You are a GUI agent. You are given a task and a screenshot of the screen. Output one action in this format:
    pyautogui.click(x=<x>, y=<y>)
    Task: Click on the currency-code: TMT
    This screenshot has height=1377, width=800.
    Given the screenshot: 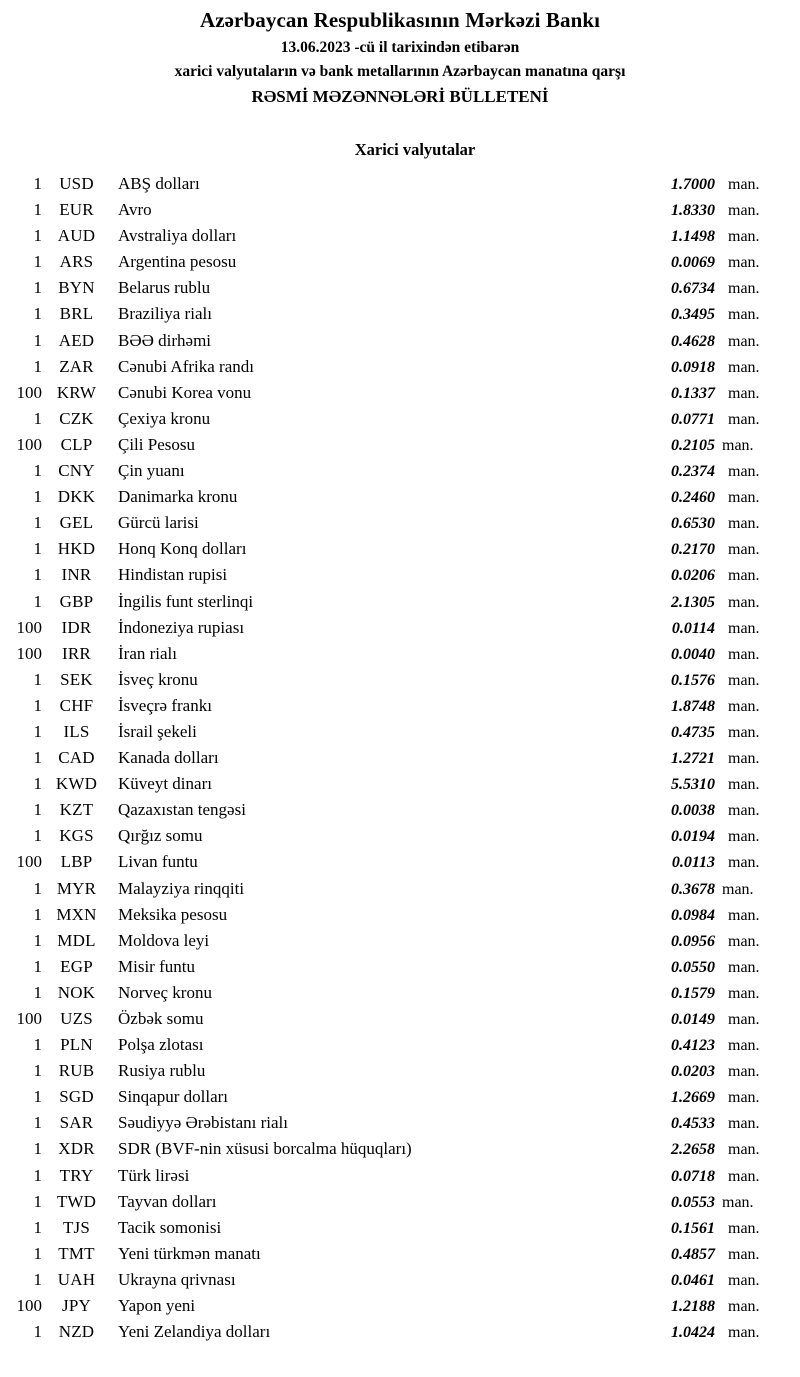 What is the action you would take?
    pyautogui.click(x=76, y=1253)
    